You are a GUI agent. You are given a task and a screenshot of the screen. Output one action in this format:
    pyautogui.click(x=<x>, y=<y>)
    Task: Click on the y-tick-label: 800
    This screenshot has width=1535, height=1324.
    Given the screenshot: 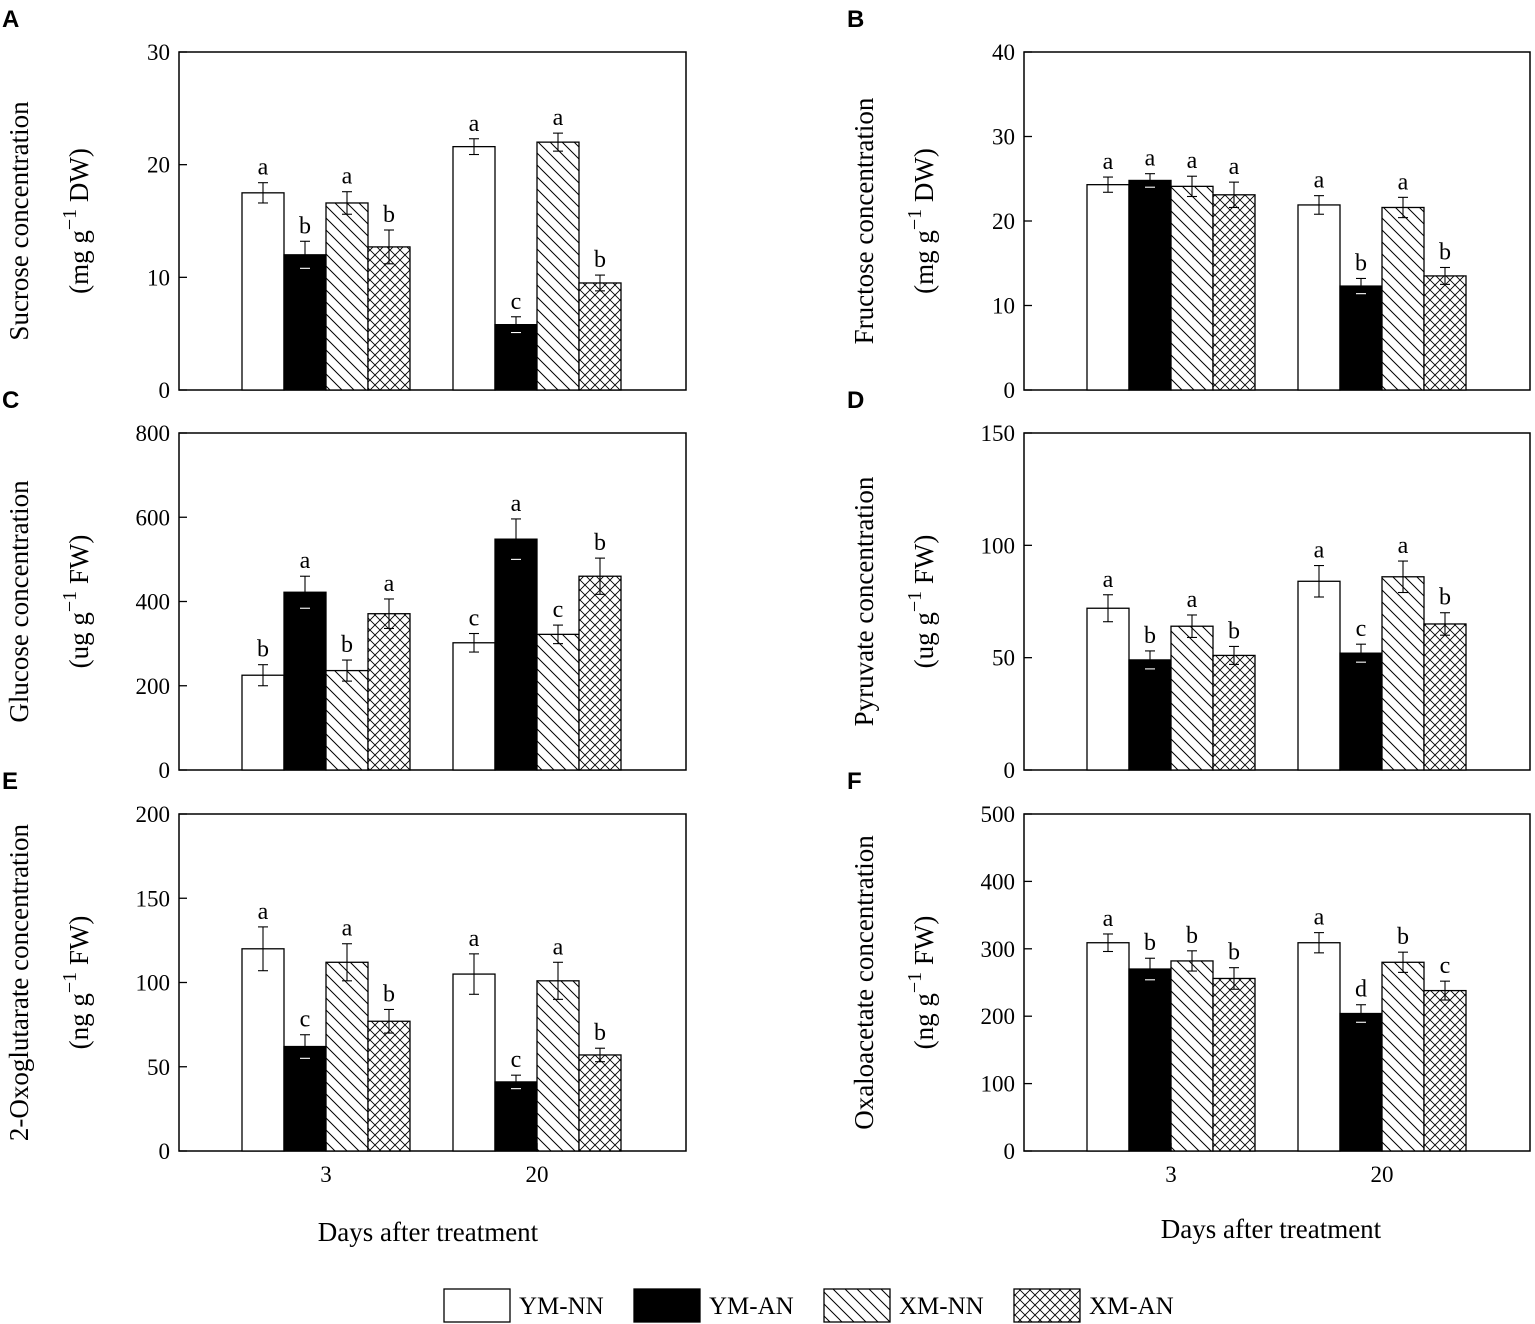 What is the action you would take?
    pyautogui.click(x=153, y=433)
    